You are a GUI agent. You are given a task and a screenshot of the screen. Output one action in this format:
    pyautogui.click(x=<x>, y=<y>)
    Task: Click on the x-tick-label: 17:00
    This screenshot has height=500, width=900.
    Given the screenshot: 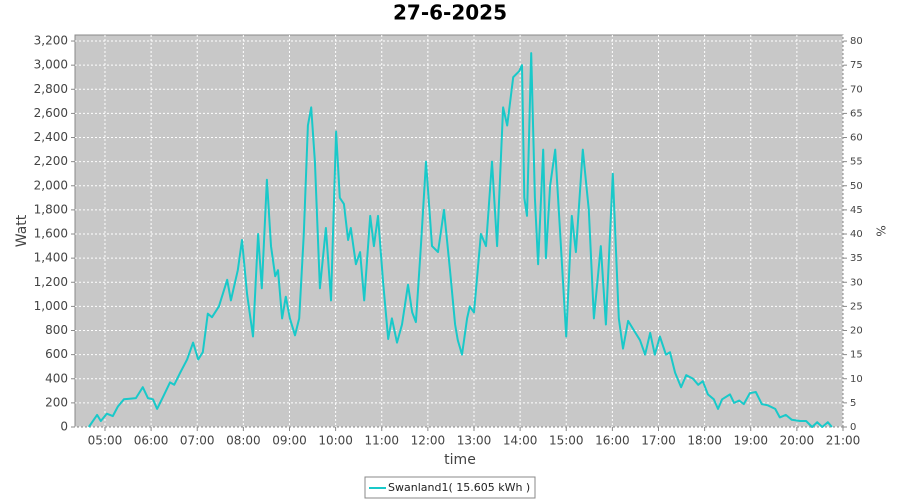 What is the action you would take?
    pyautogui.click(x=658, y=441)
    